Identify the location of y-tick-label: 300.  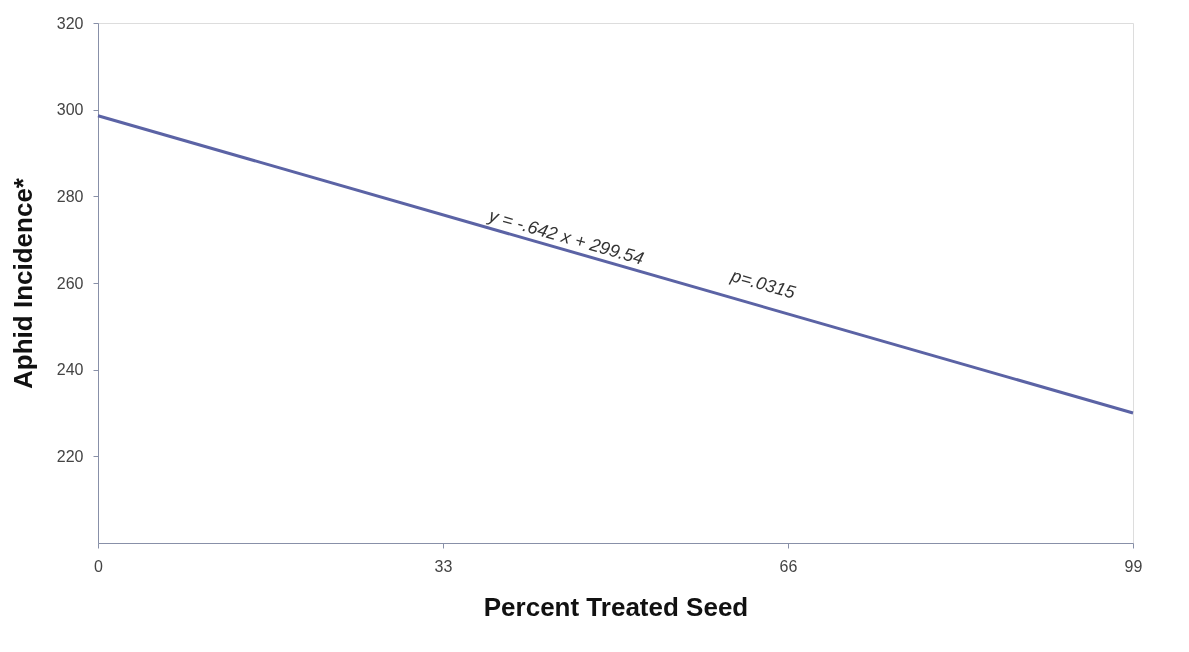
(70, 110).